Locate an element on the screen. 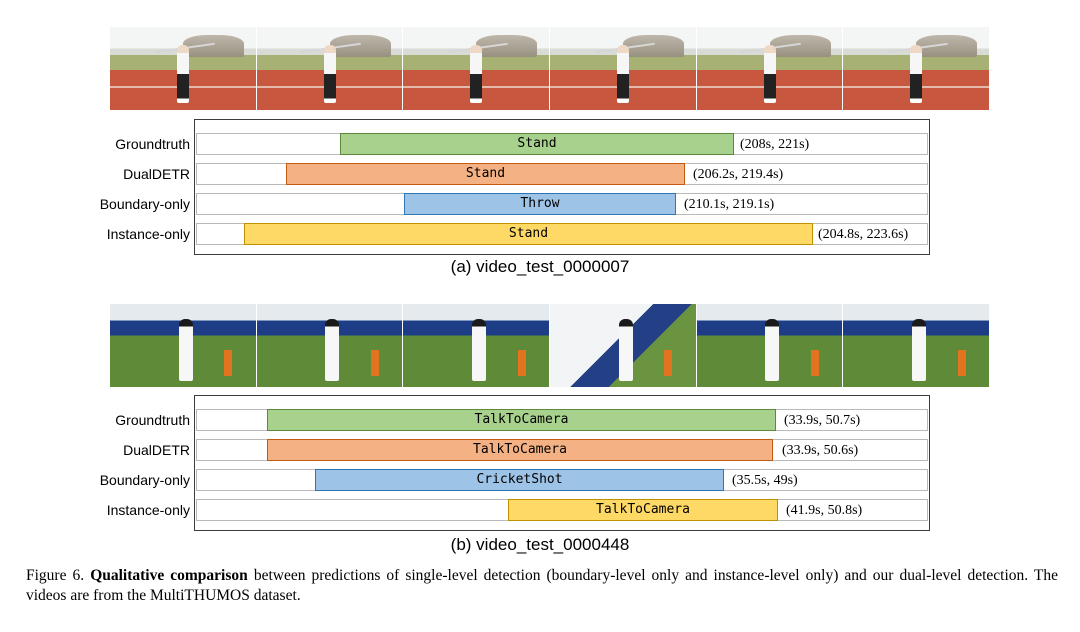 This screenshot has width=1080, height=632. timeline-box-b is located at coordinates (562, 463).